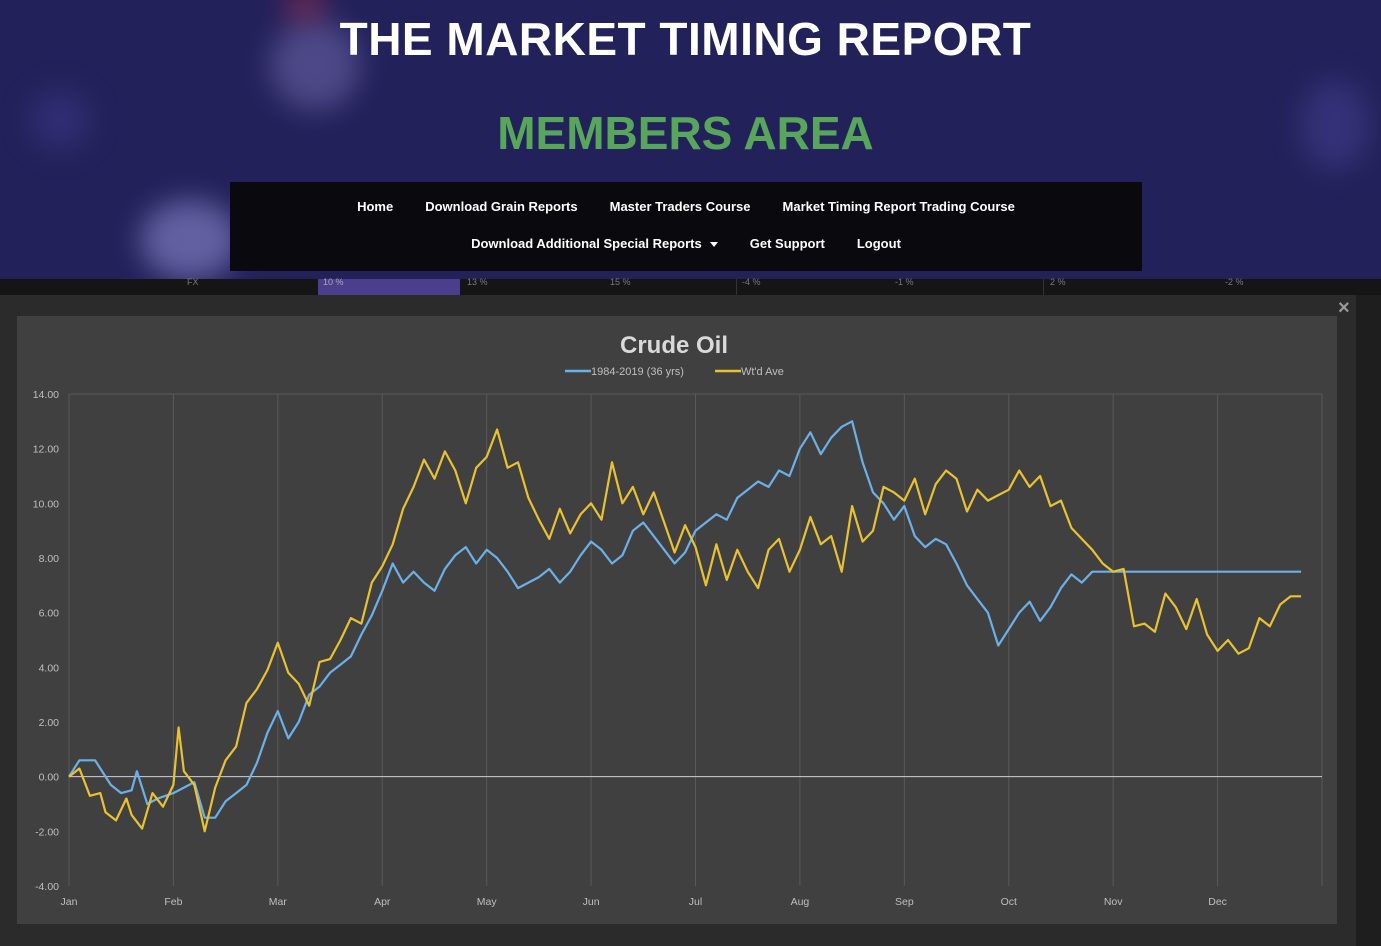 This screenshot has height=946, width=1381. I want to click on ticker-value: 13 %, so click(477, 282).